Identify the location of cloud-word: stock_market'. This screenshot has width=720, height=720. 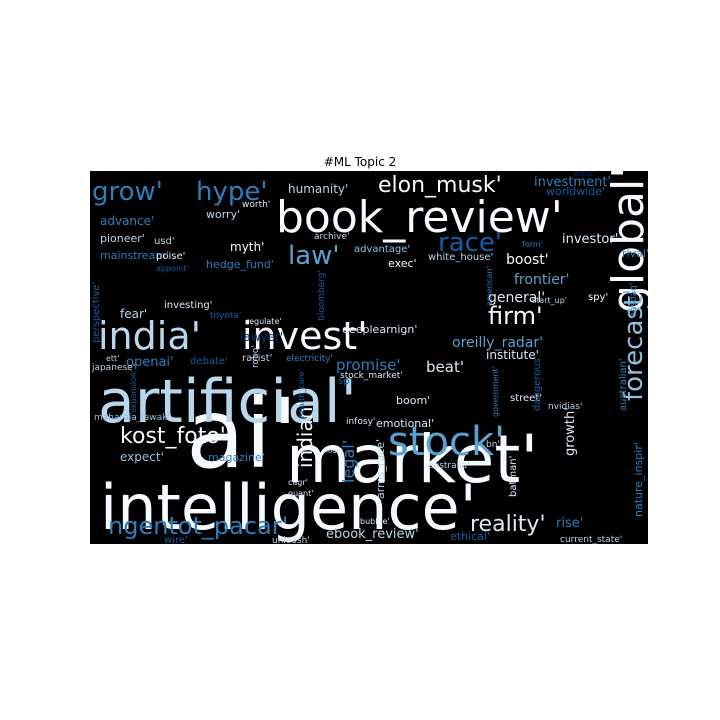
(371, 376).